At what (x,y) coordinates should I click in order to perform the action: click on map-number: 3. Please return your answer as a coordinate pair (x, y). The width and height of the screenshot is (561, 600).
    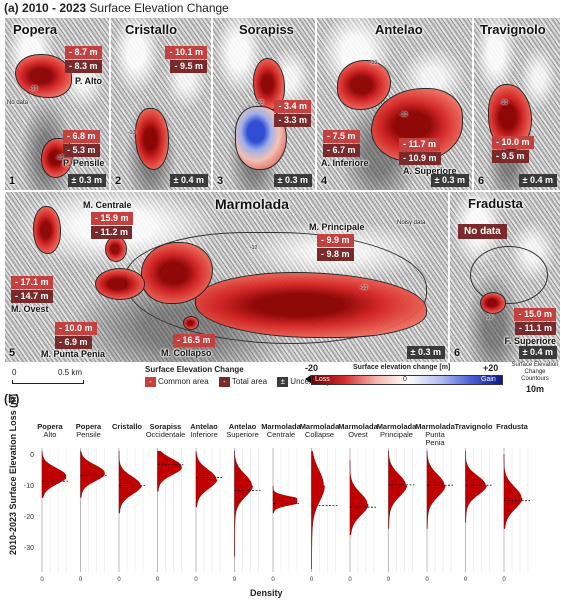
    Looking at the image, I should click on (220, 181).